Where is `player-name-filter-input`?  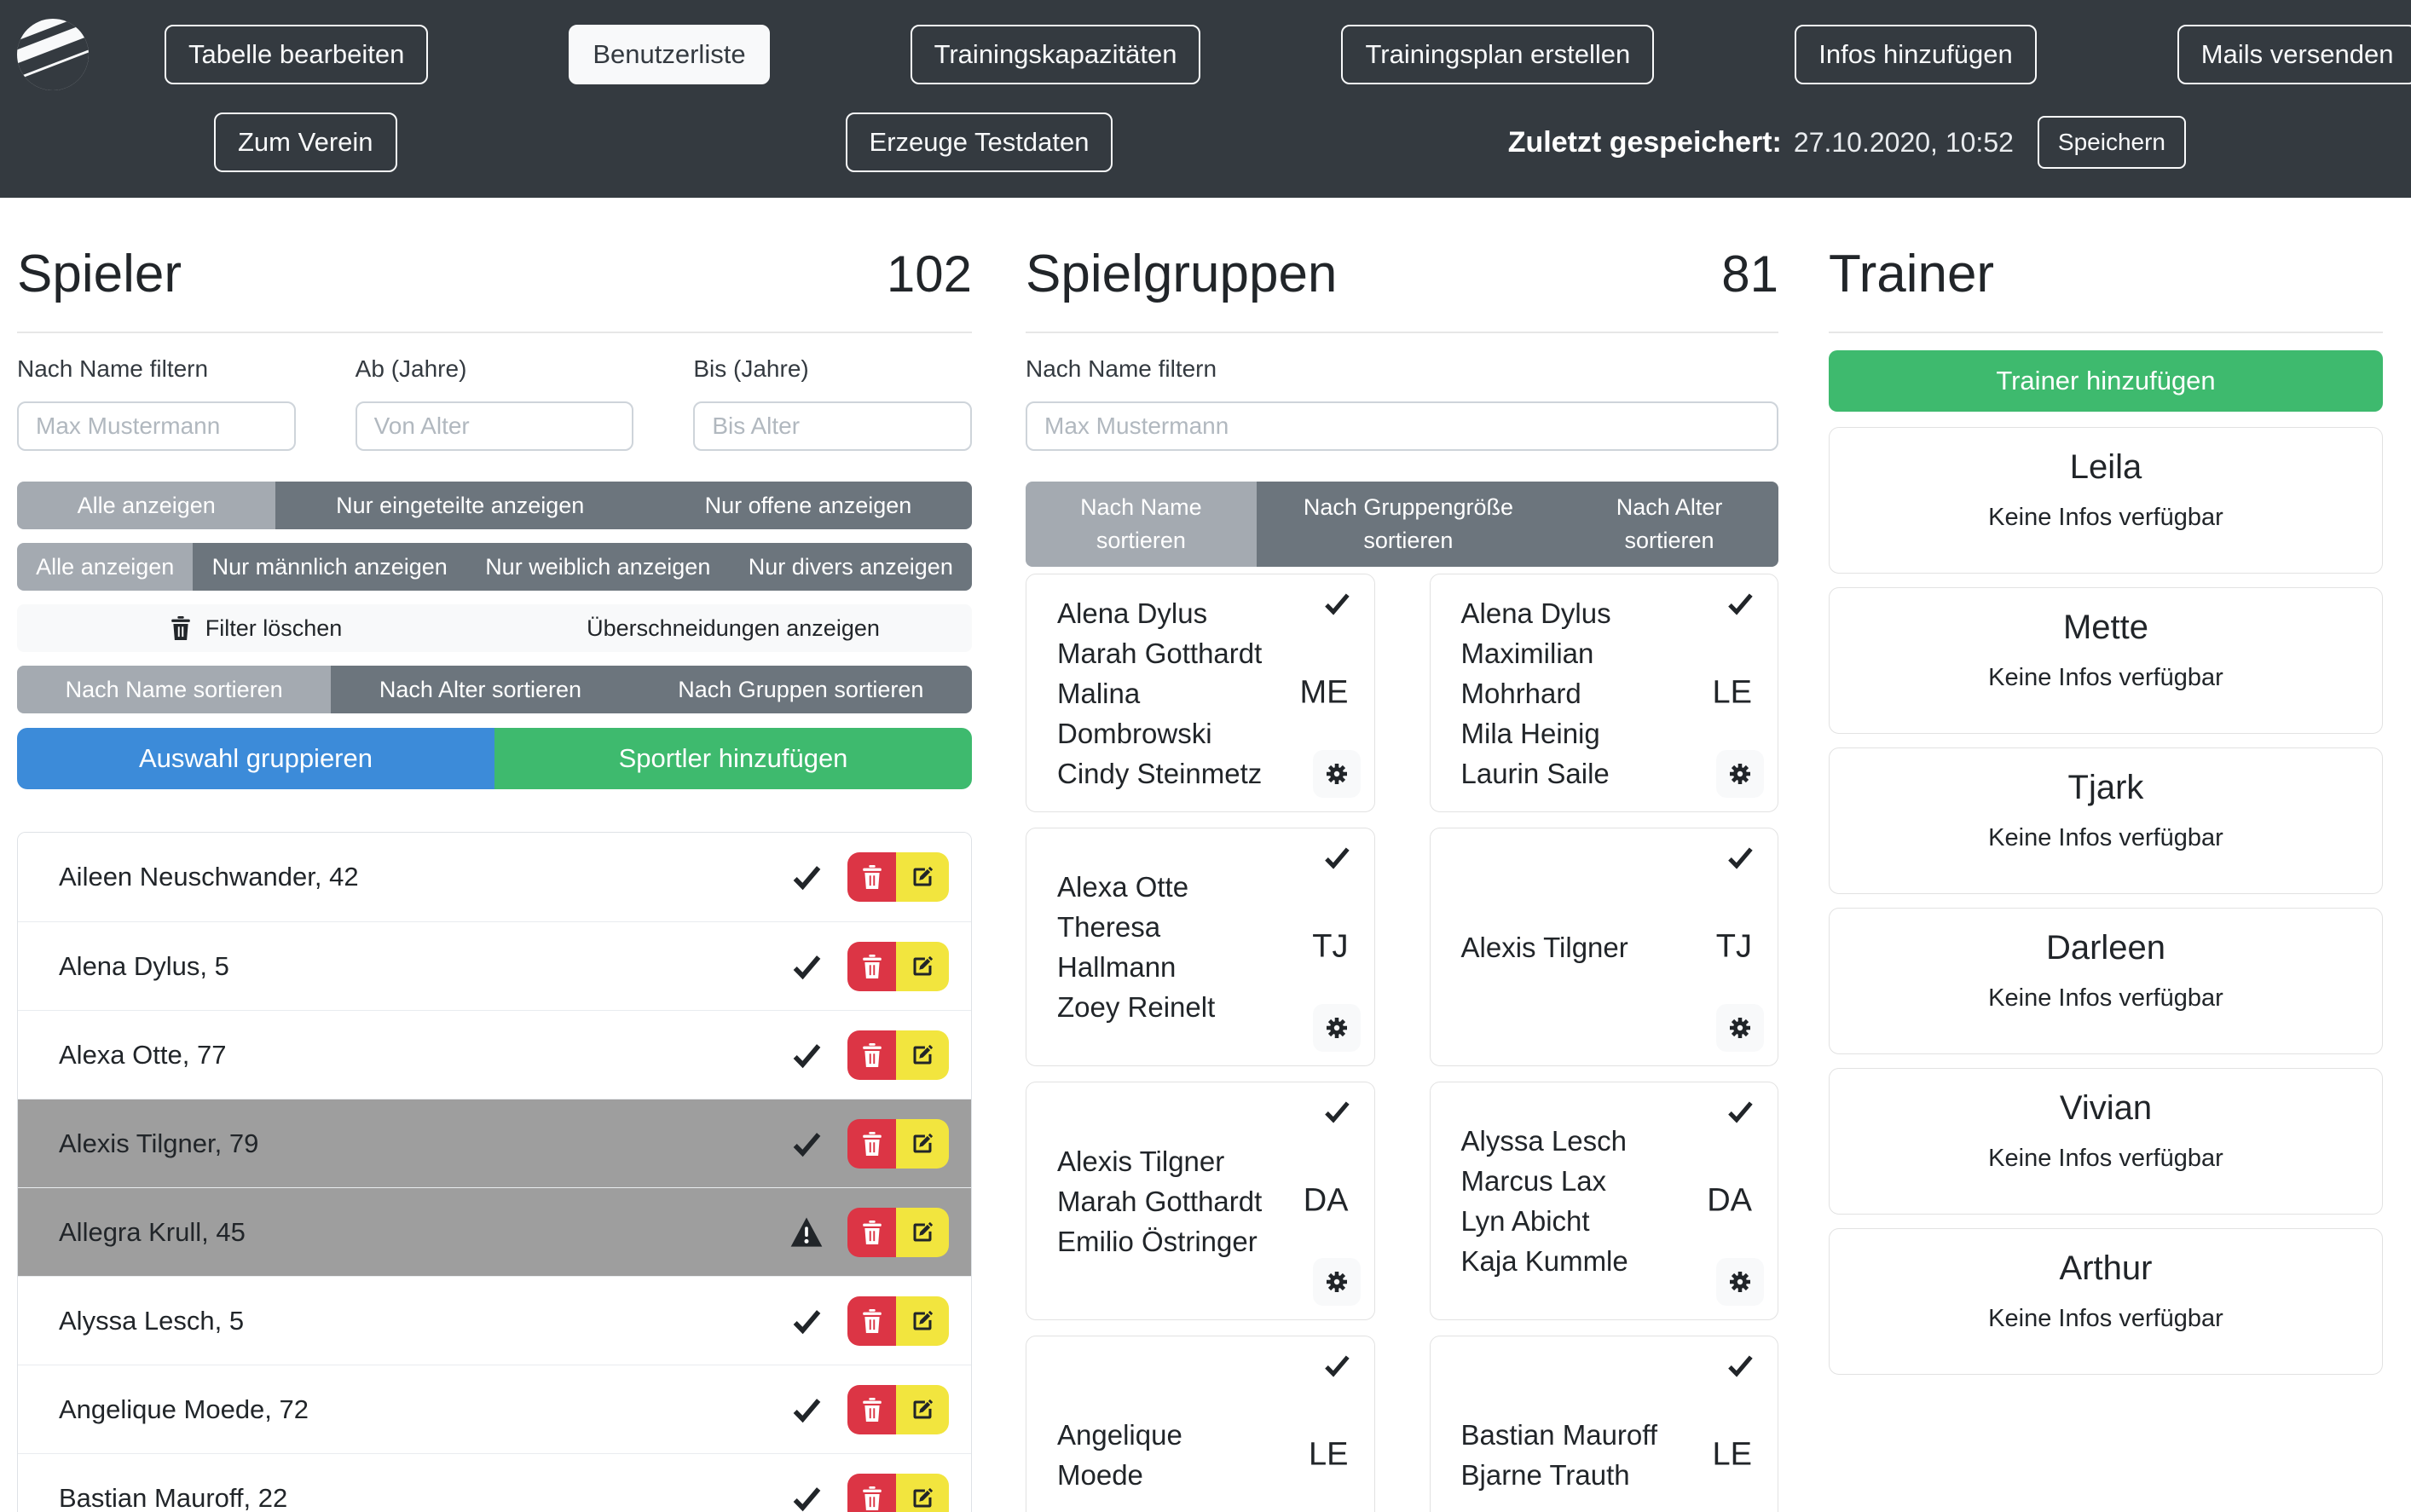 player-name-filter-input is located at coordinates (157, 426).